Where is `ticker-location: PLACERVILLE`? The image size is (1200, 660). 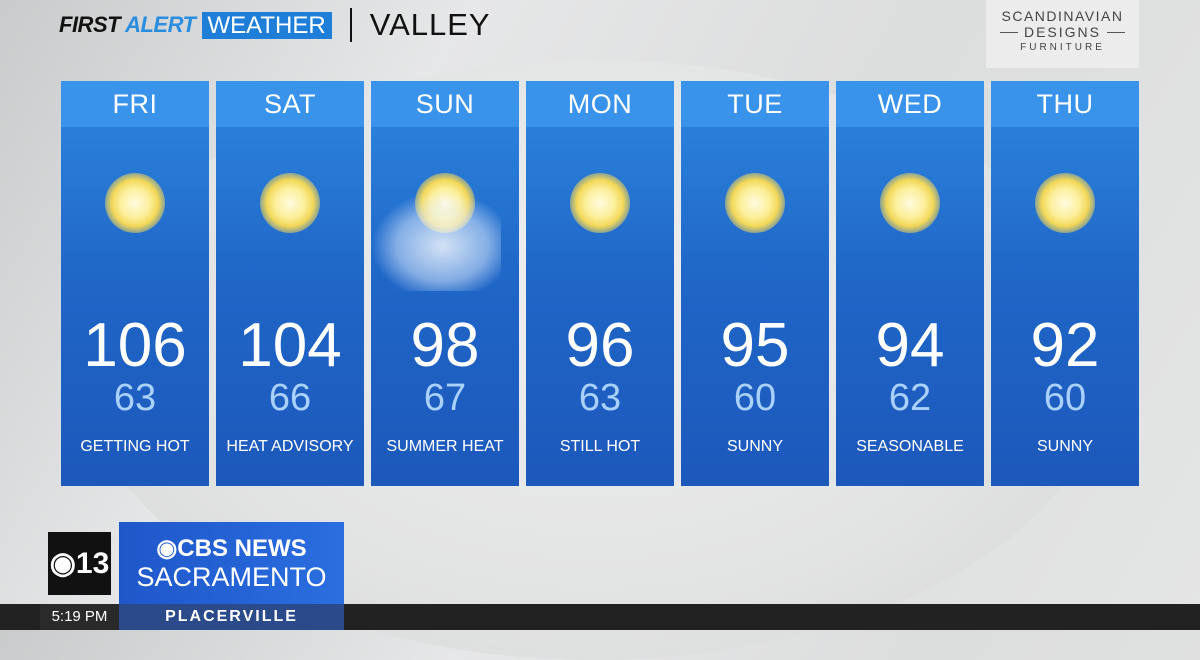 ticker-location: PLACERVILLE is located at coordinates (231, 617).